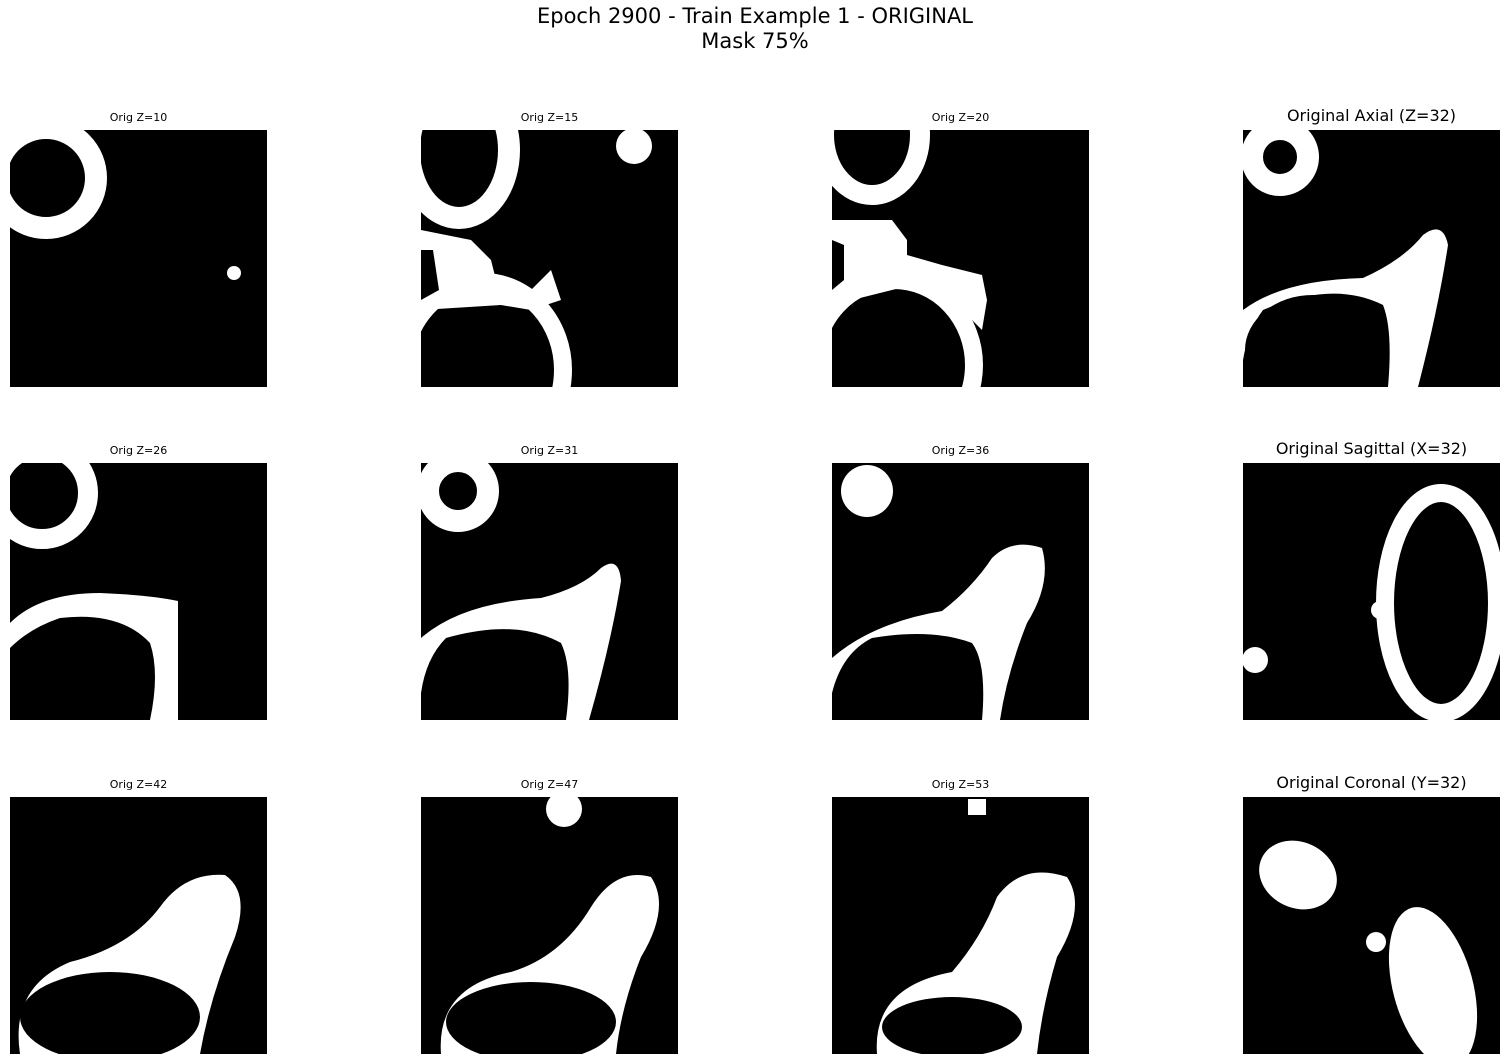 The image size is (1510, 1064). What do you see at coordinates (549, 784) in the screenshot?
I see `panel-title: Orig Z=47` at bounding box center [549, 784].